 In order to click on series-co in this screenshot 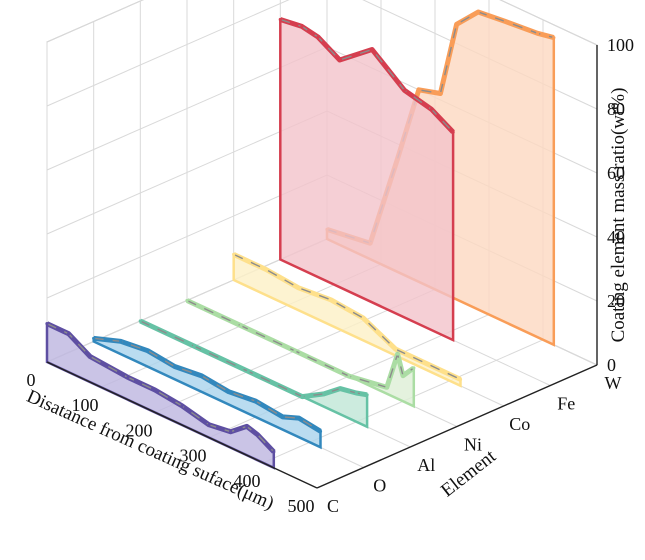, I will do `click(347, 320)`.